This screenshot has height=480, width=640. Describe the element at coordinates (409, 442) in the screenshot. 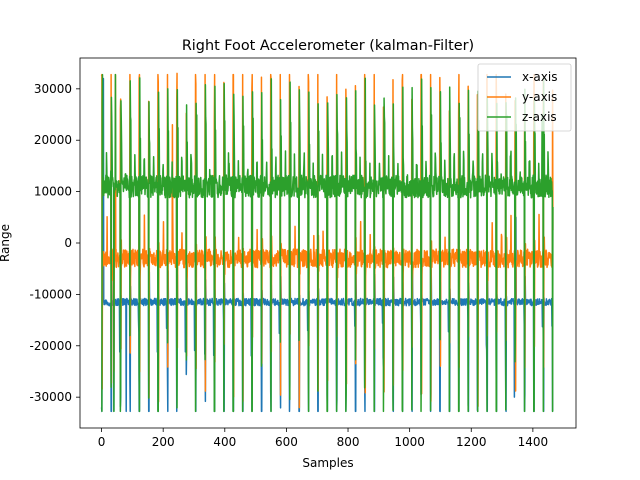

I see `x-tick-label: 1000` at that location.